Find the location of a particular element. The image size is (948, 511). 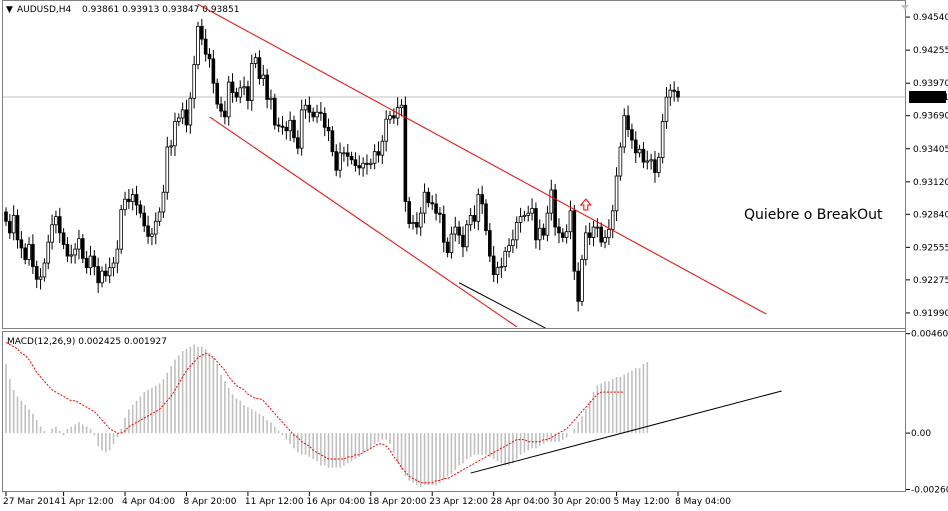

channel-lower-line is located at coordinates (363, 222).